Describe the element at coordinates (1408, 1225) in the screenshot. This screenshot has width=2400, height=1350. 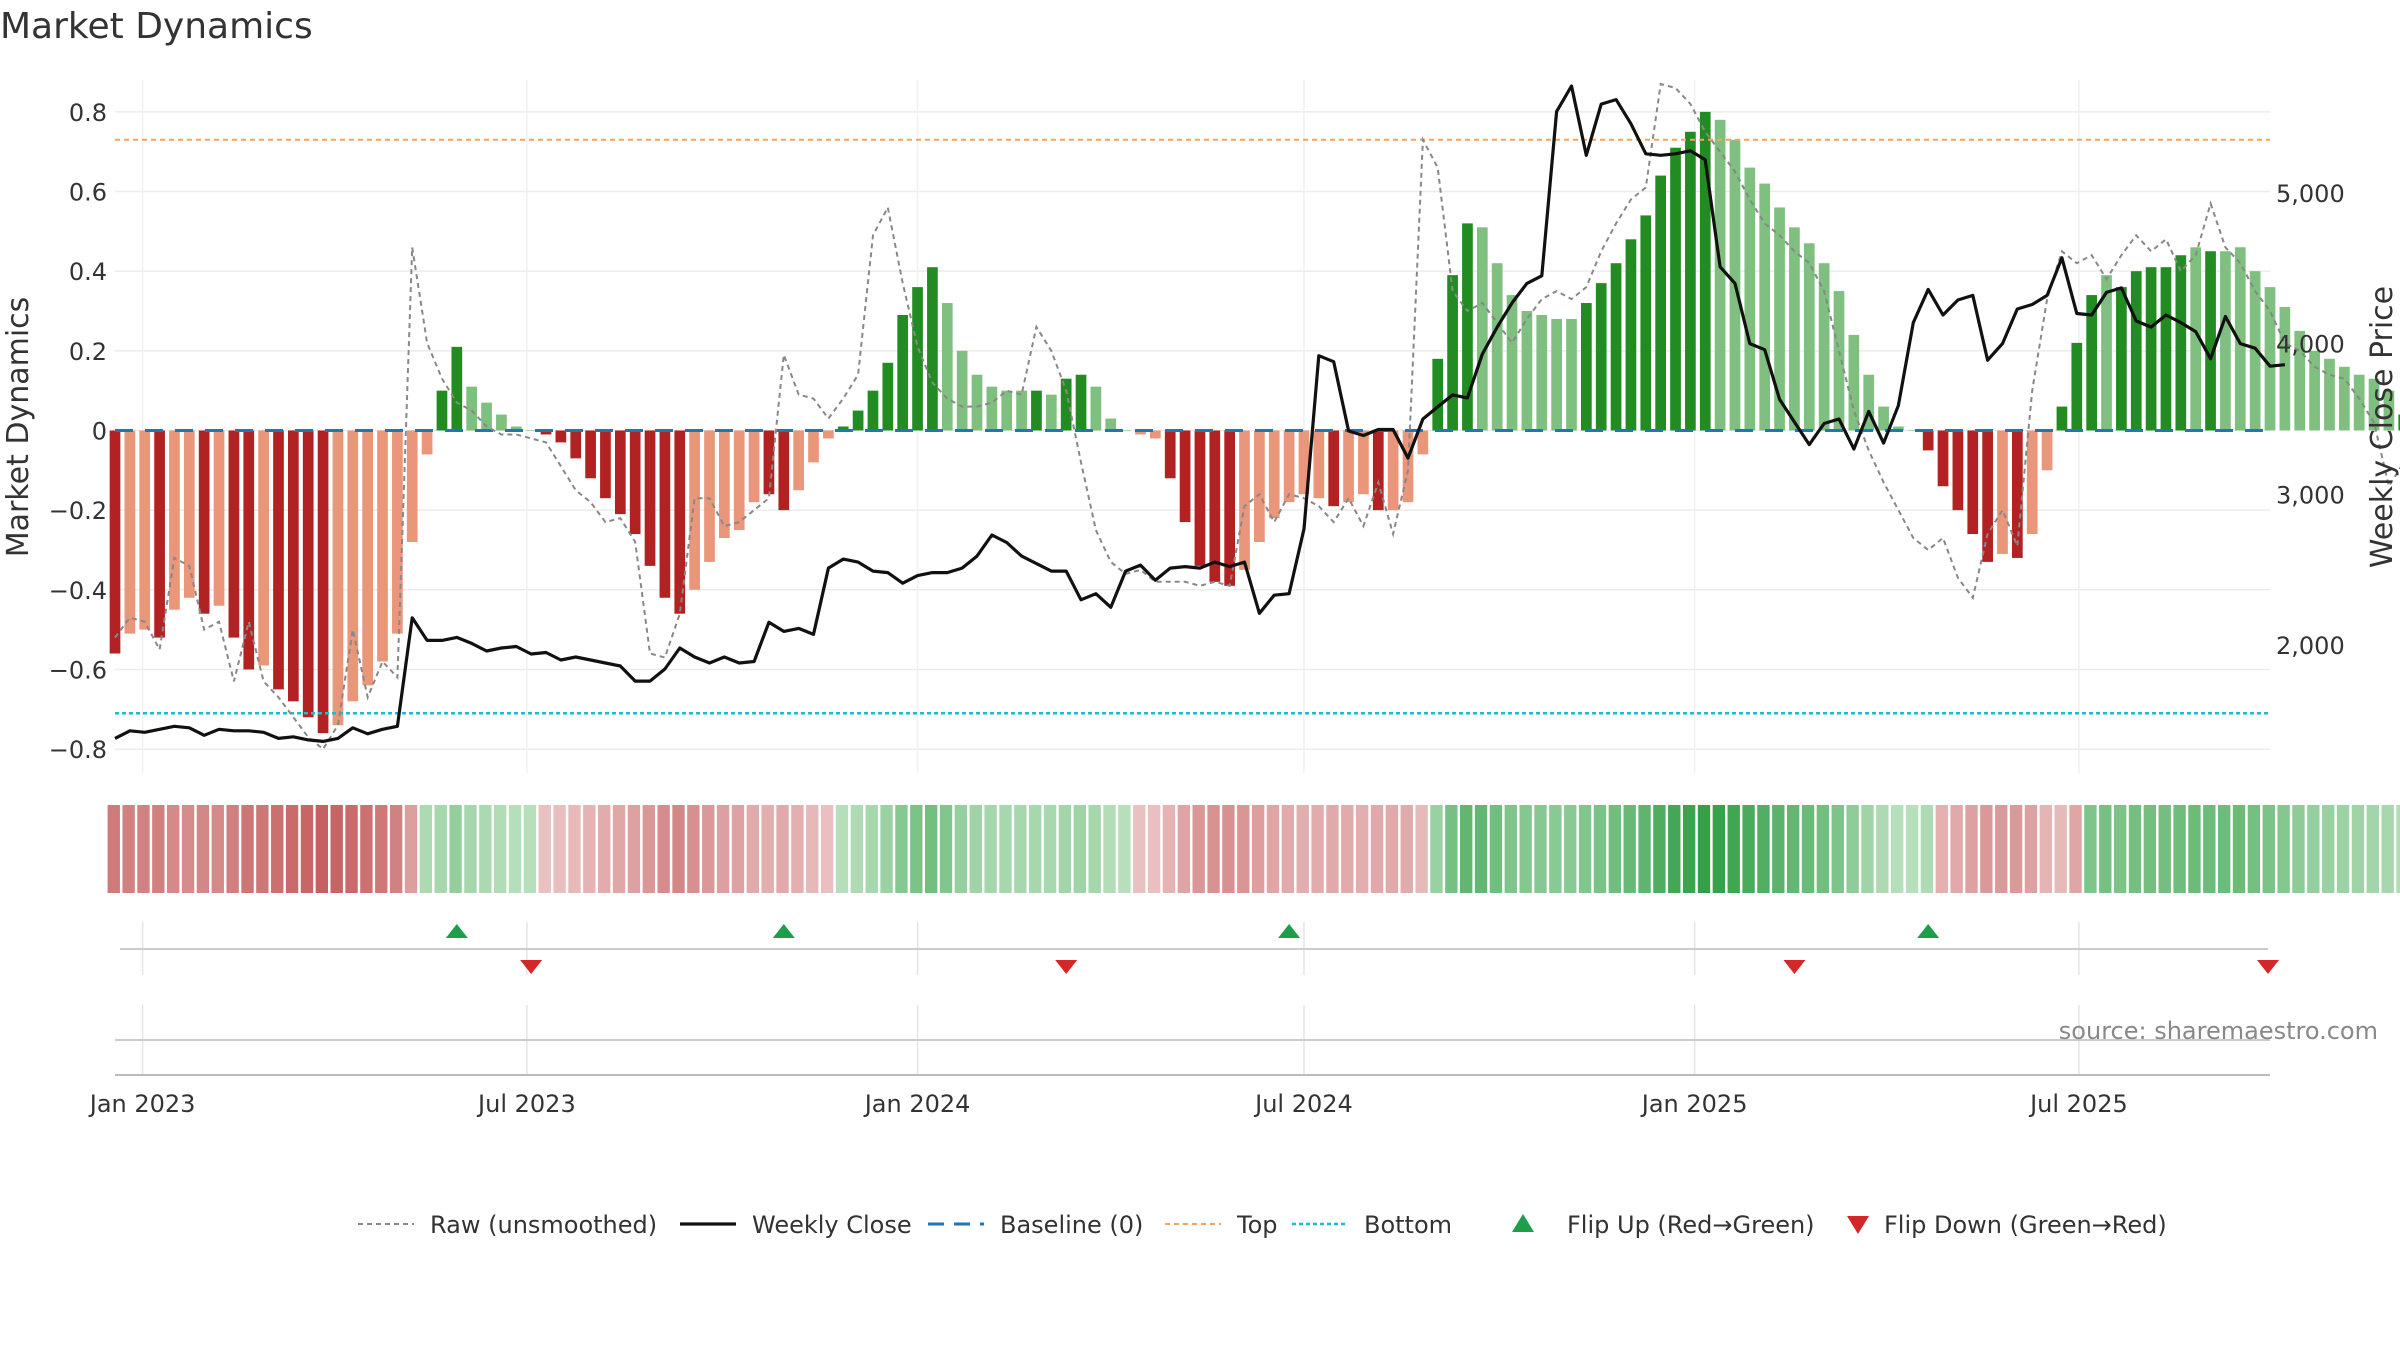
I see `legend-label: Bottom` at that location.